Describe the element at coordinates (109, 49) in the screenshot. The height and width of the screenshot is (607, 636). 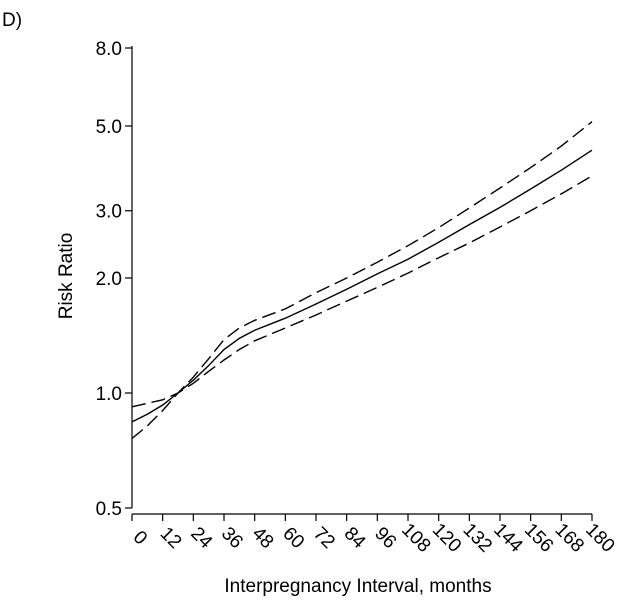
I see `y-tick-label: 8.0` at that location.